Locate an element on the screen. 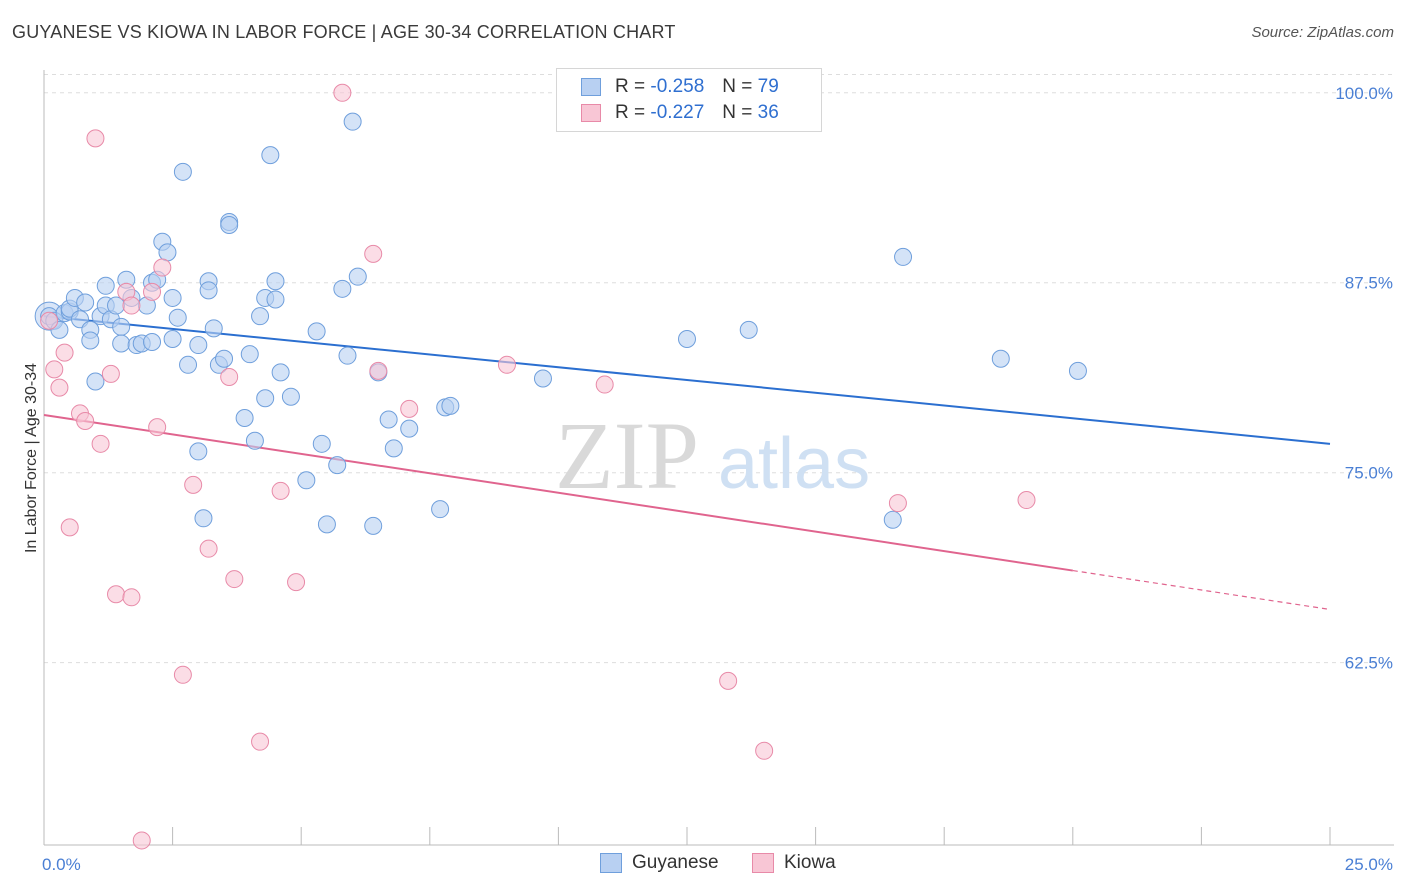 This screenshot has height=892, width=1406. y-tick-label: 75.0% is located at coordinates (1369, 473).